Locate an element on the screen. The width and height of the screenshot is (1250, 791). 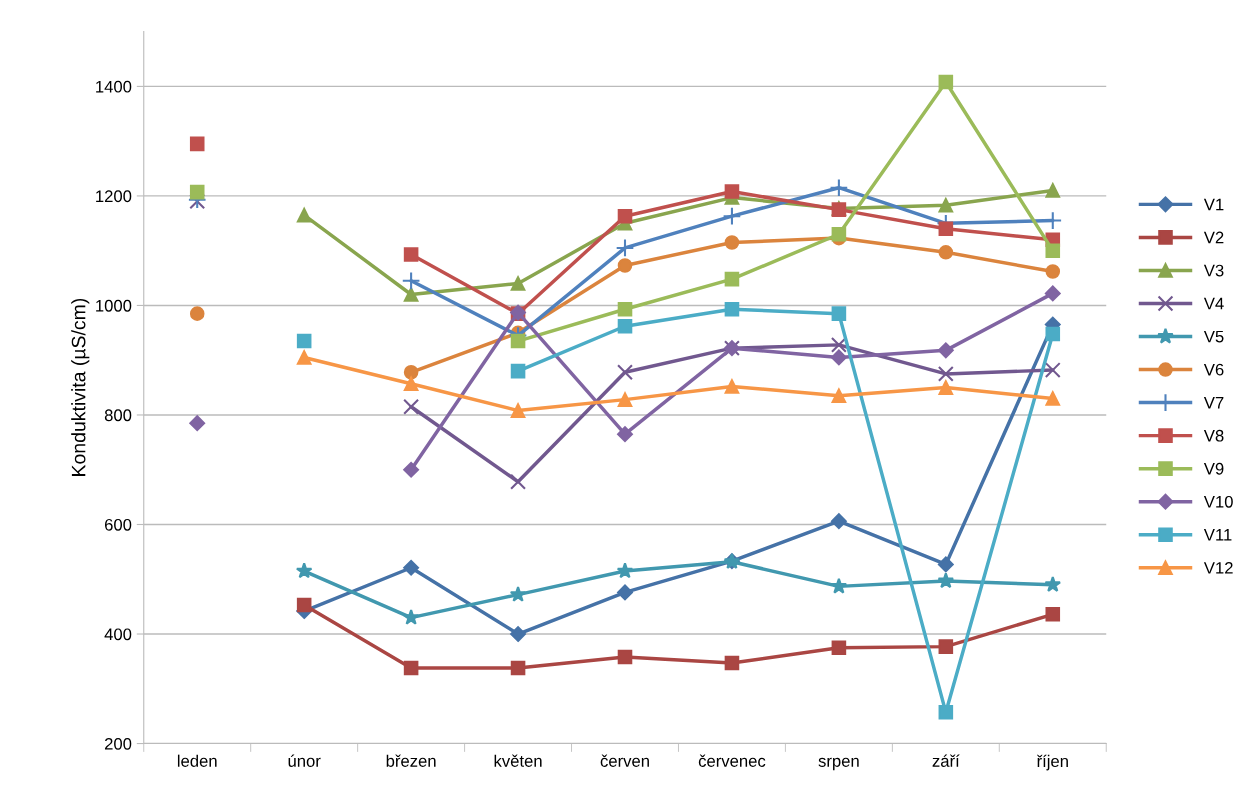
legend-label: V4 is located at coordinates (1213, 303).